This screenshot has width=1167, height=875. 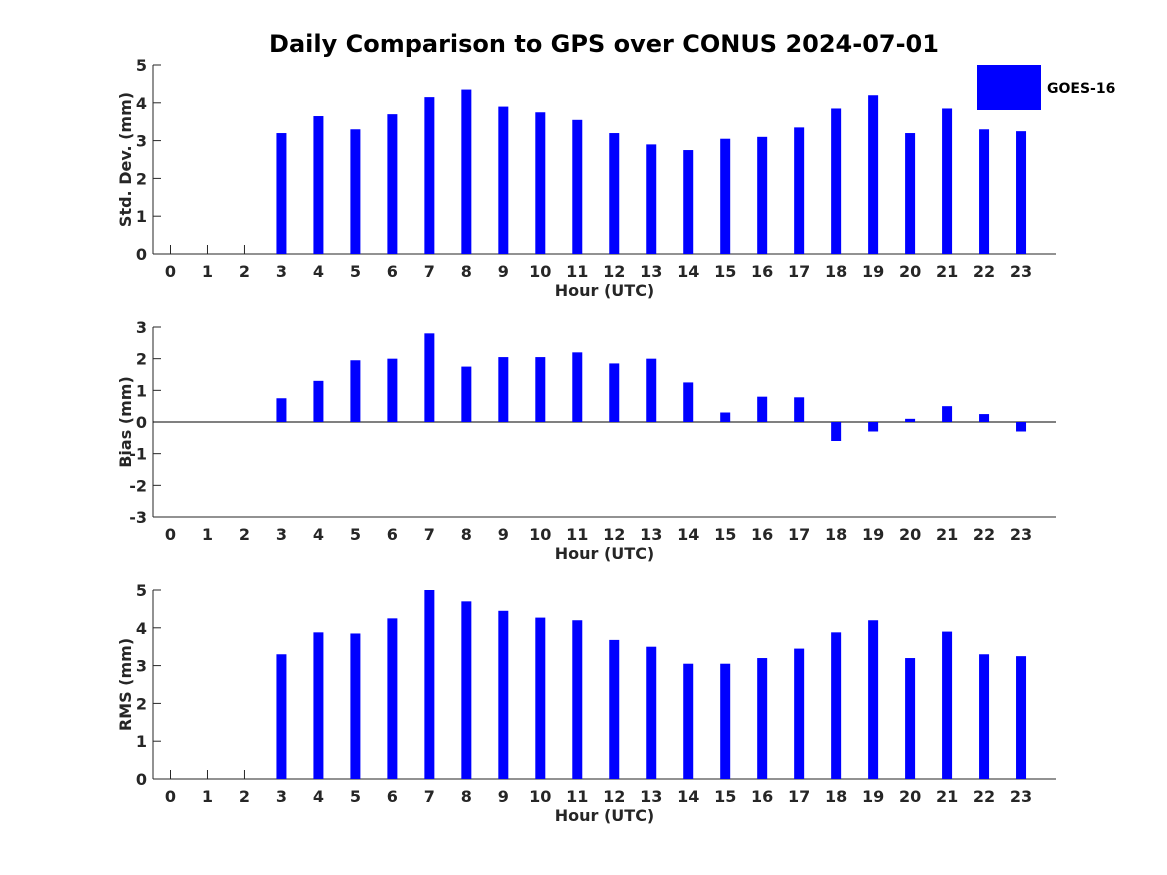 What do you see at coordinates (392, 796) in the screenshot?
I see `x-tick-label: 6` at bounding box center [392, 796].